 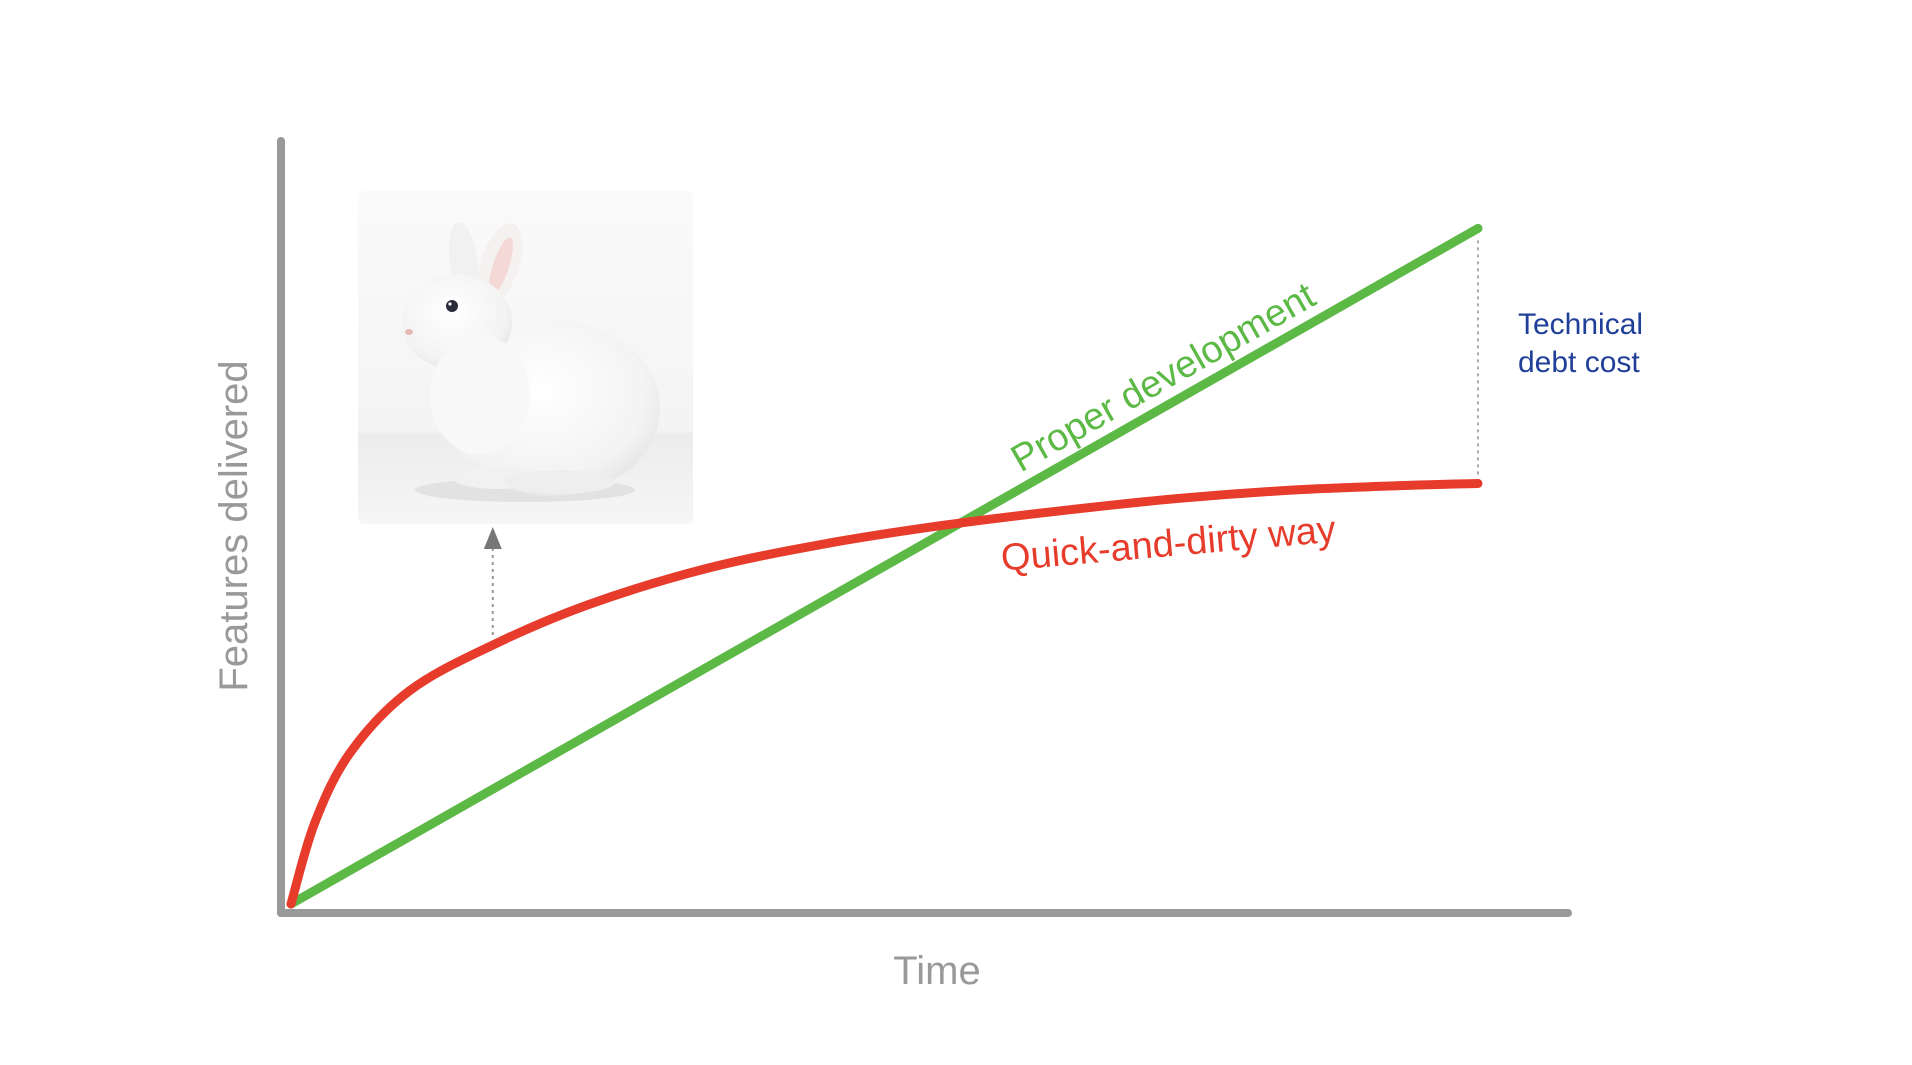 What do you see at coordinates (1579, 362) in the screenshot?
I see `technical-debt-line-2: debt cost` at bounding box center [1579, 362].